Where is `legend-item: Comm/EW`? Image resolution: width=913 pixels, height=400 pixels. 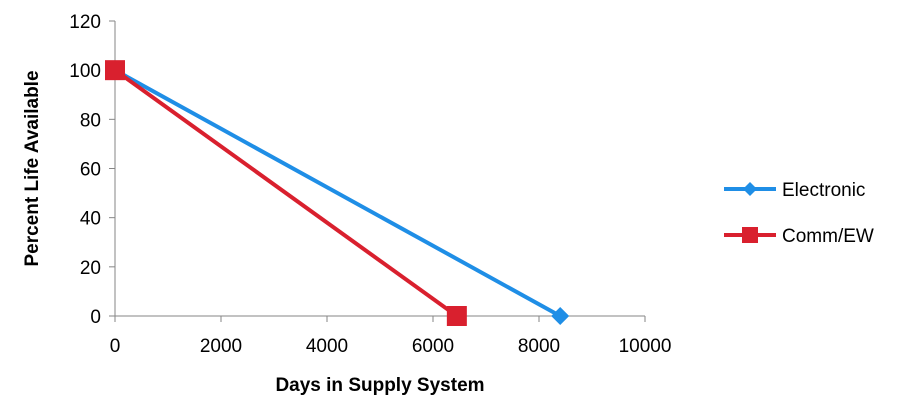 legend-item: Comm/EW is located at coordinates (799, 236).